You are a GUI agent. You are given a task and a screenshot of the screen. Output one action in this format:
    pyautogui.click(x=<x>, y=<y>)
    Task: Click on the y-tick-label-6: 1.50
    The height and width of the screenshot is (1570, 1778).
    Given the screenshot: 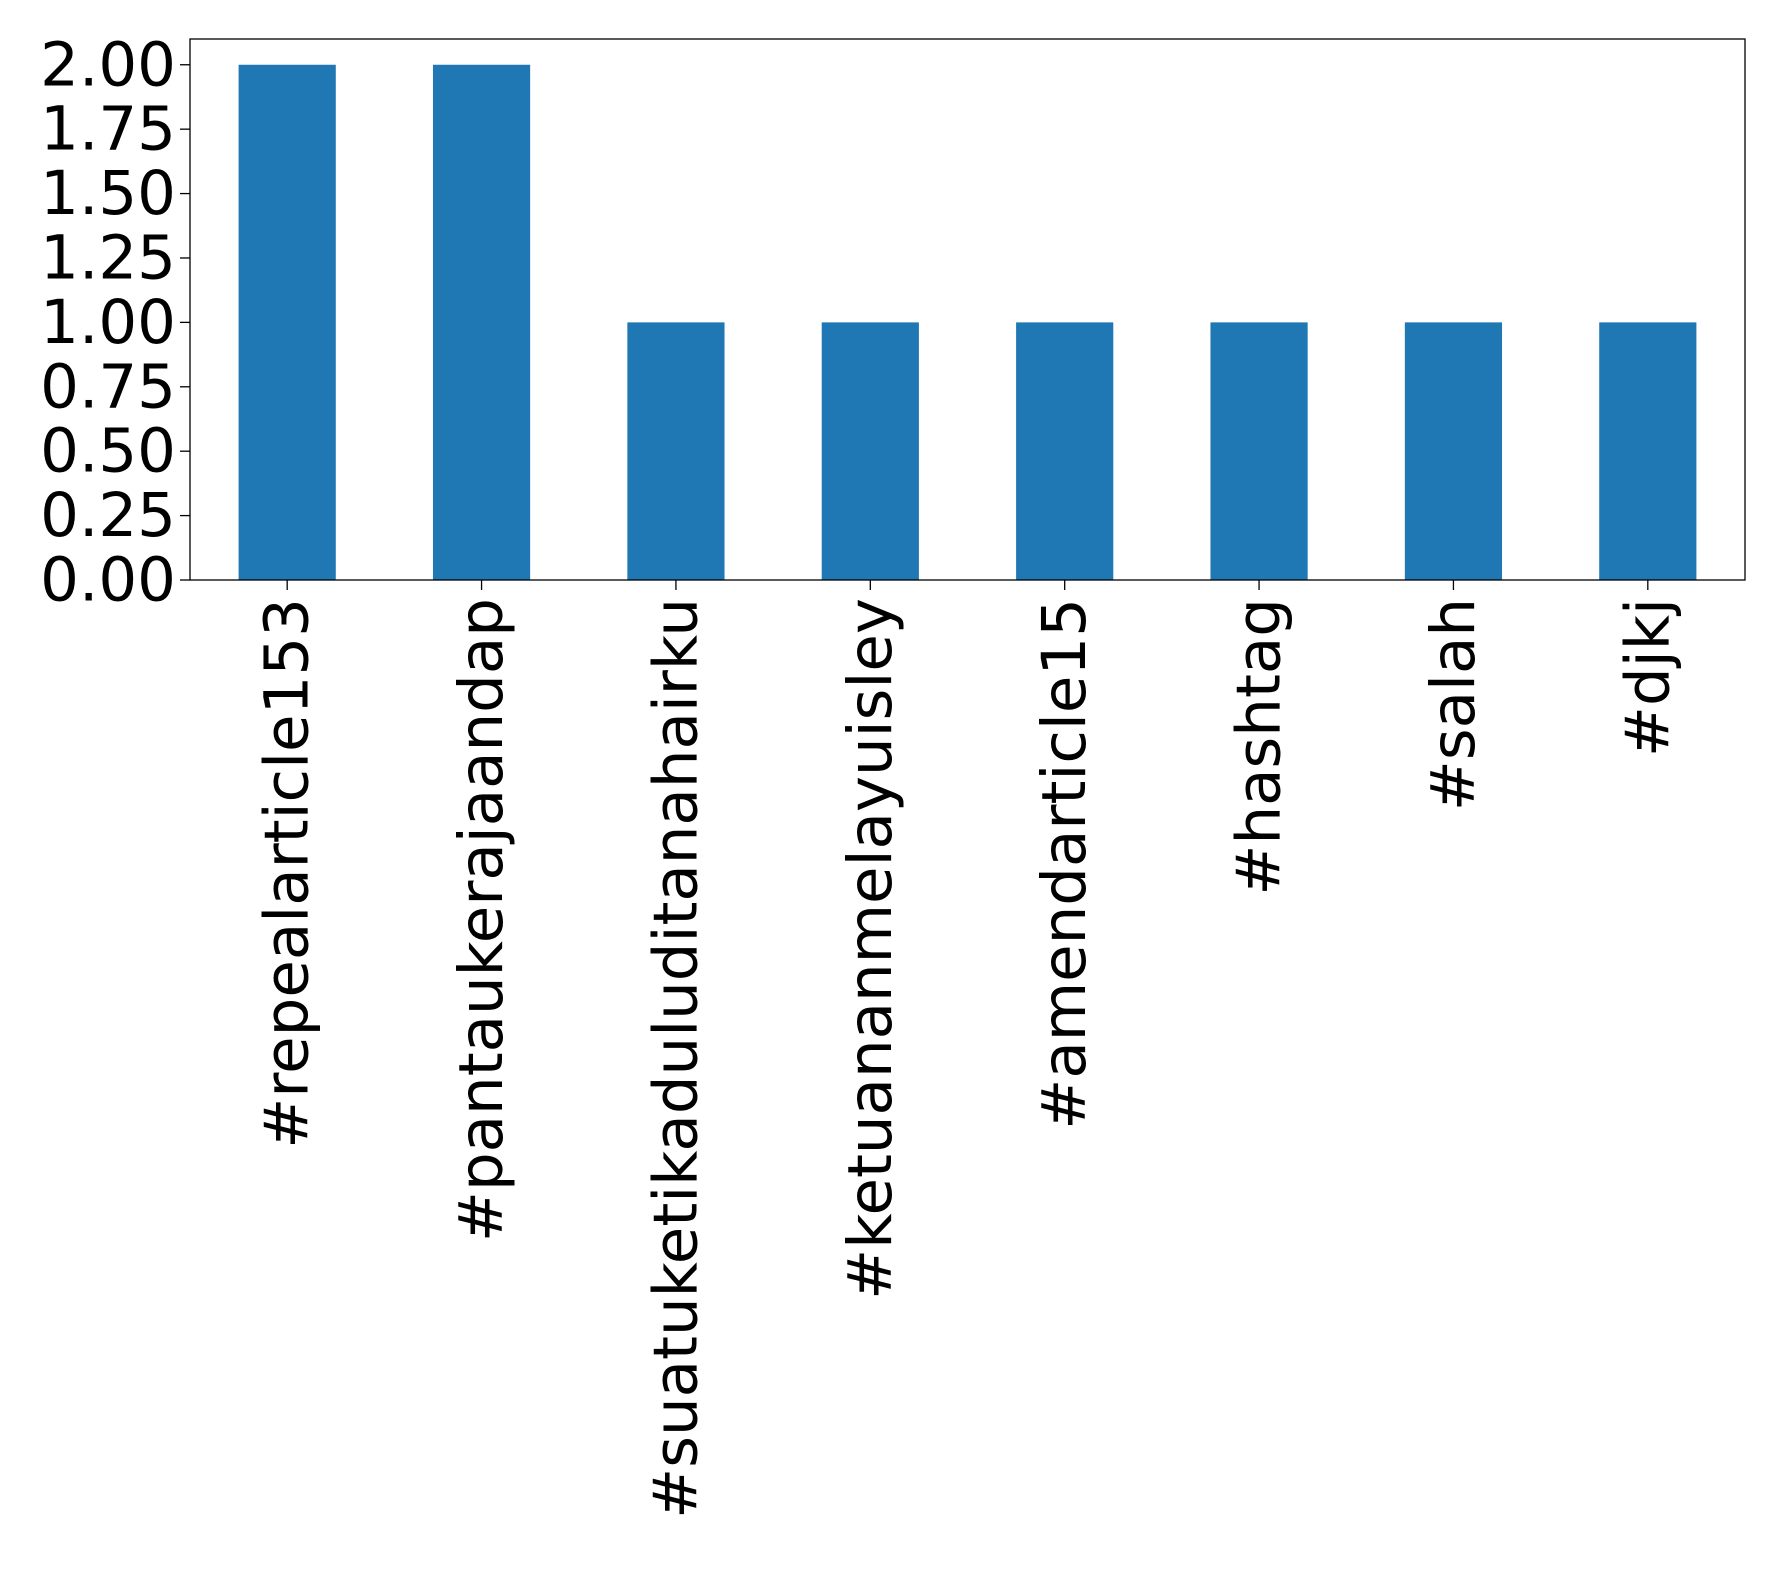 What is the action you would take?
    pyautogui.click(x=108, y=193)
    